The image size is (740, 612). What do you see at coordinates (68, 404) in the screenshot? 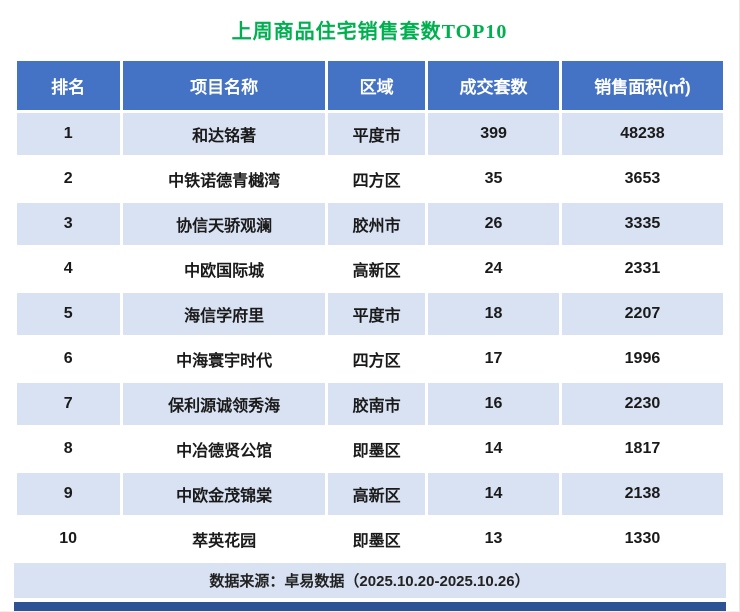
I see `rank-cell: 7` at bounding box center [68, 404].